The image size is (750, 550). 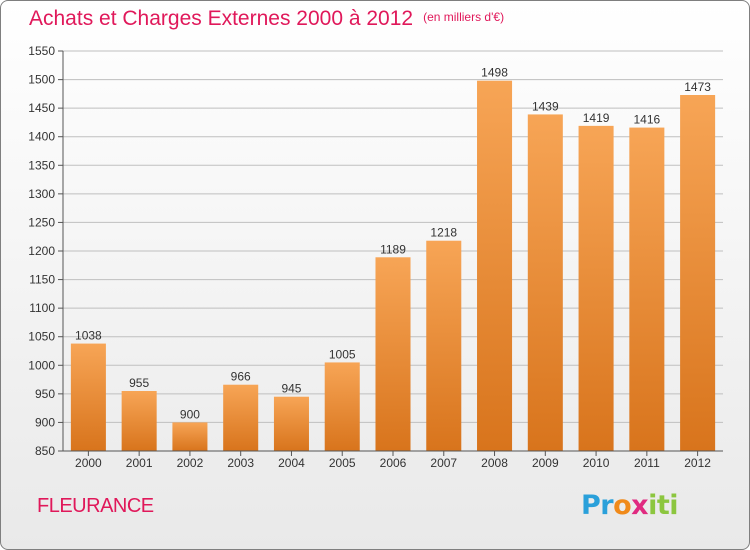 I want to click on data-label-2004: 945, so click(x=291, y=389).